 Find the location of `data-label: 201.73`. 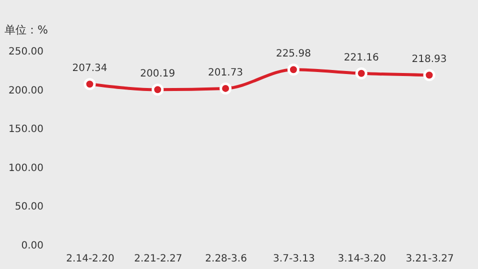

data-label: 201.73 is located at coordinates (226, 72).